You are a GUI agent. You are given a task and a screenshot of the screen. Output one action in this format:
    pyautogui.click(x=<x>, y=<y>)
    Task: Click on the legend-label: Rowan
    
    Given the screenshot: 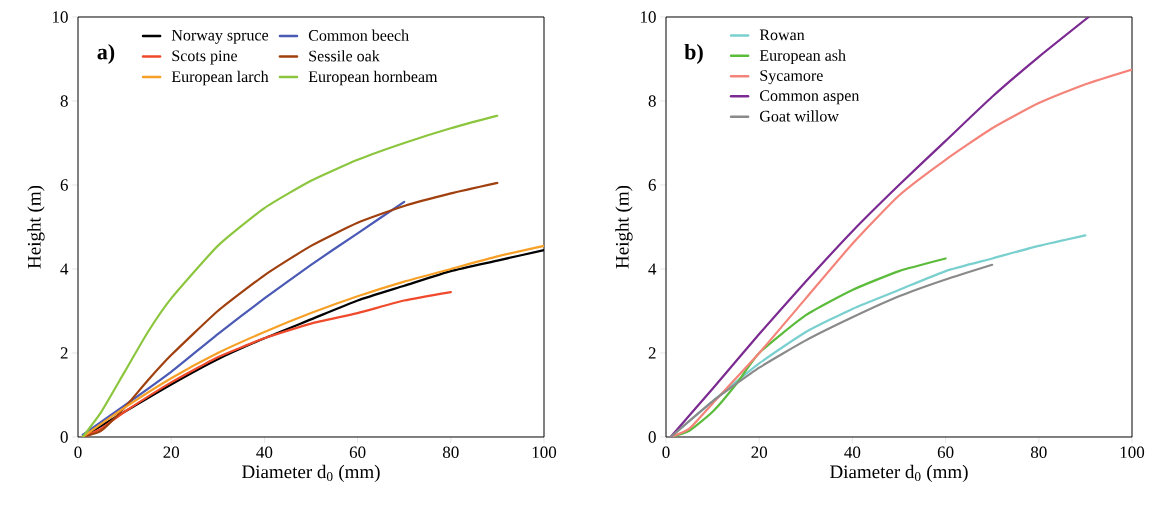 What is the action you would take?
    pyautogui.click(x=782, y=35)
    